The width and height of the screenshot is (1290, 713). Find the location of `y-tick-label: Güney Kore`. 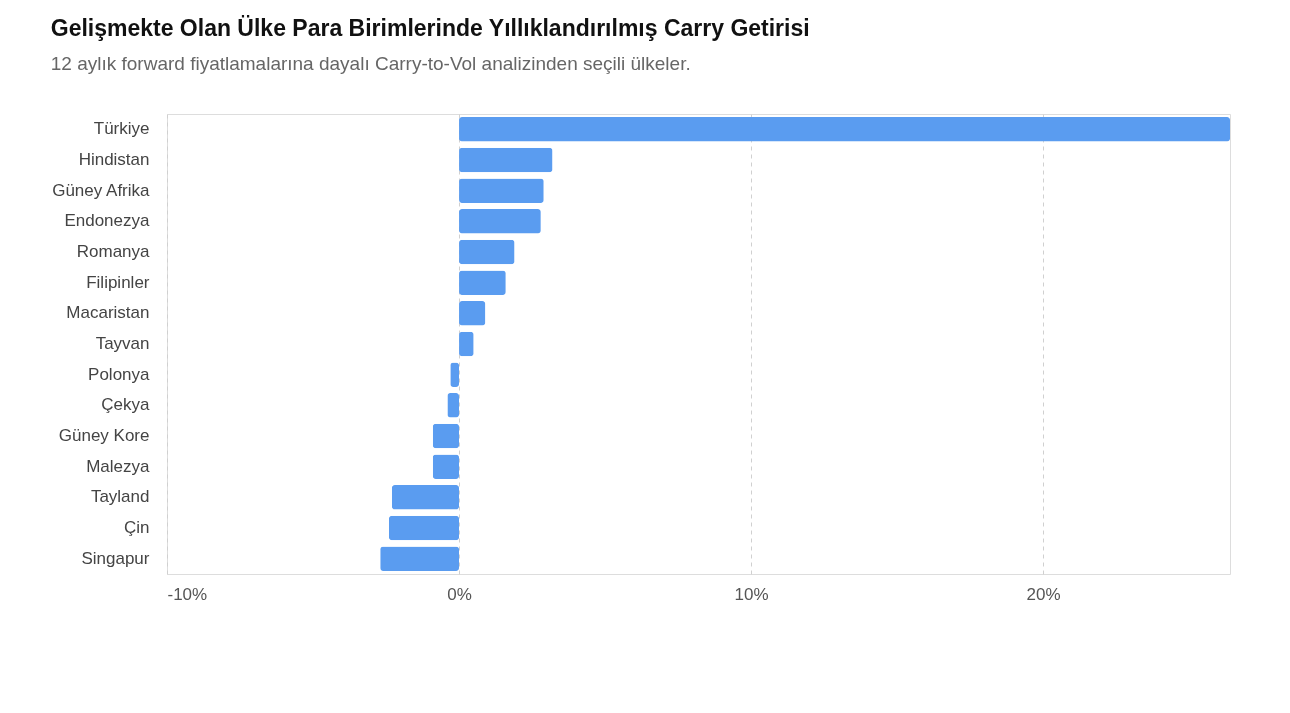

y-tick-label: Güney Kore is located at coordinates (104, 435).